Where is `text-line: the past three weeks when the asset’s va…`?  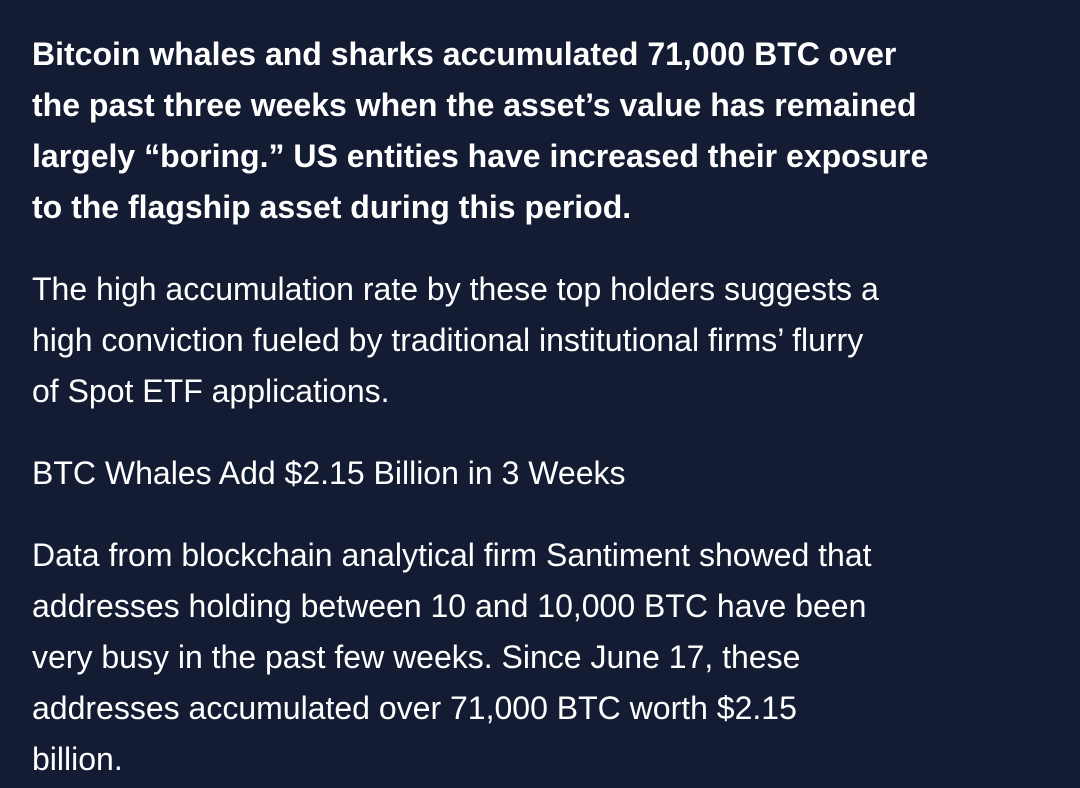 text-line: the past three weeks when the asset’s va… is located at coordinates (474, 105).